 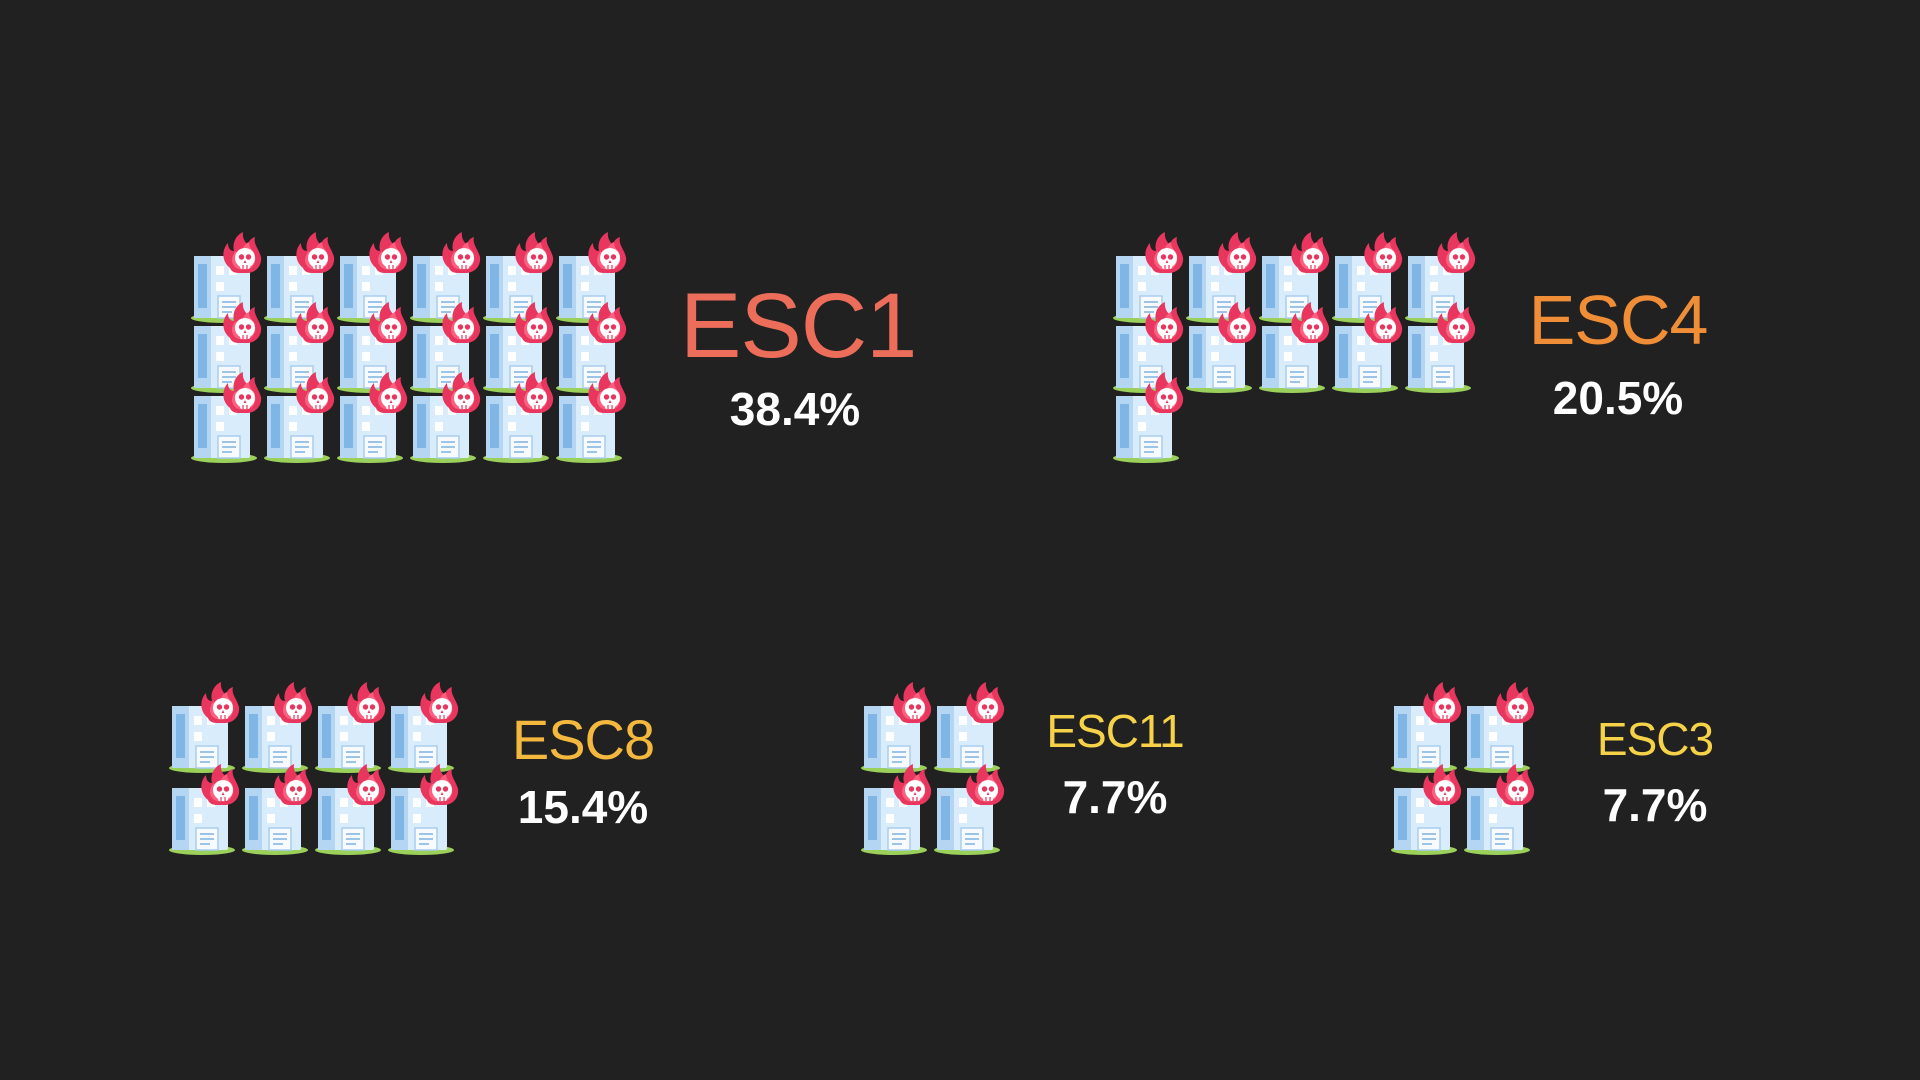 I want to click on label-block-esc11: ESC11 7.7%, so click(x=1115, y=764).